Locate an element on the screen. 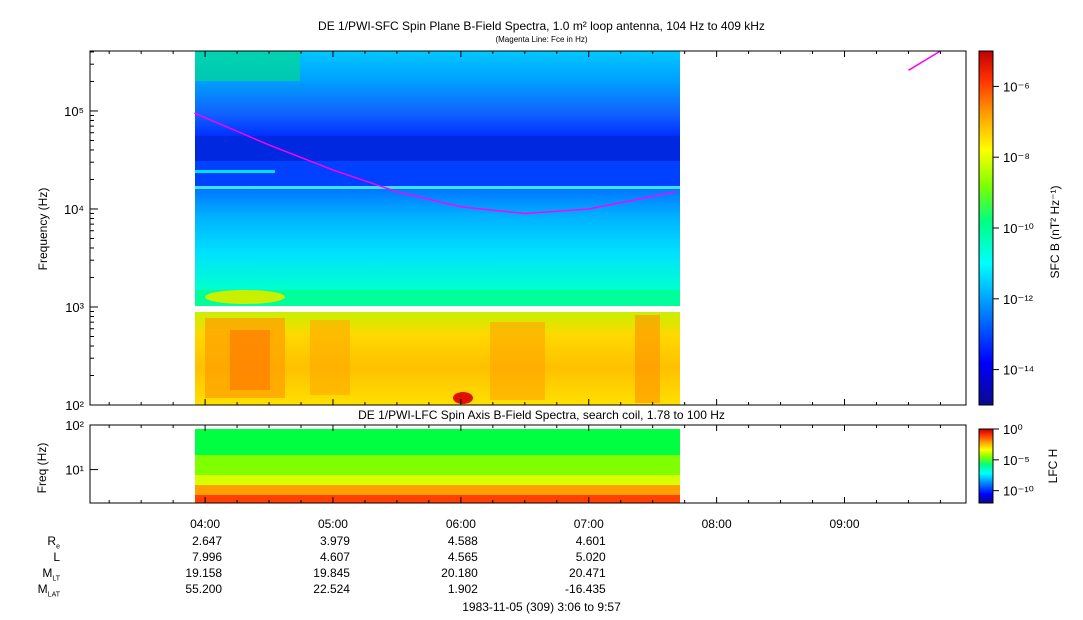 The height and width of the screenshot is (620, 1083). time-tick-label: 06:00 is located at coordinates (460, 524).